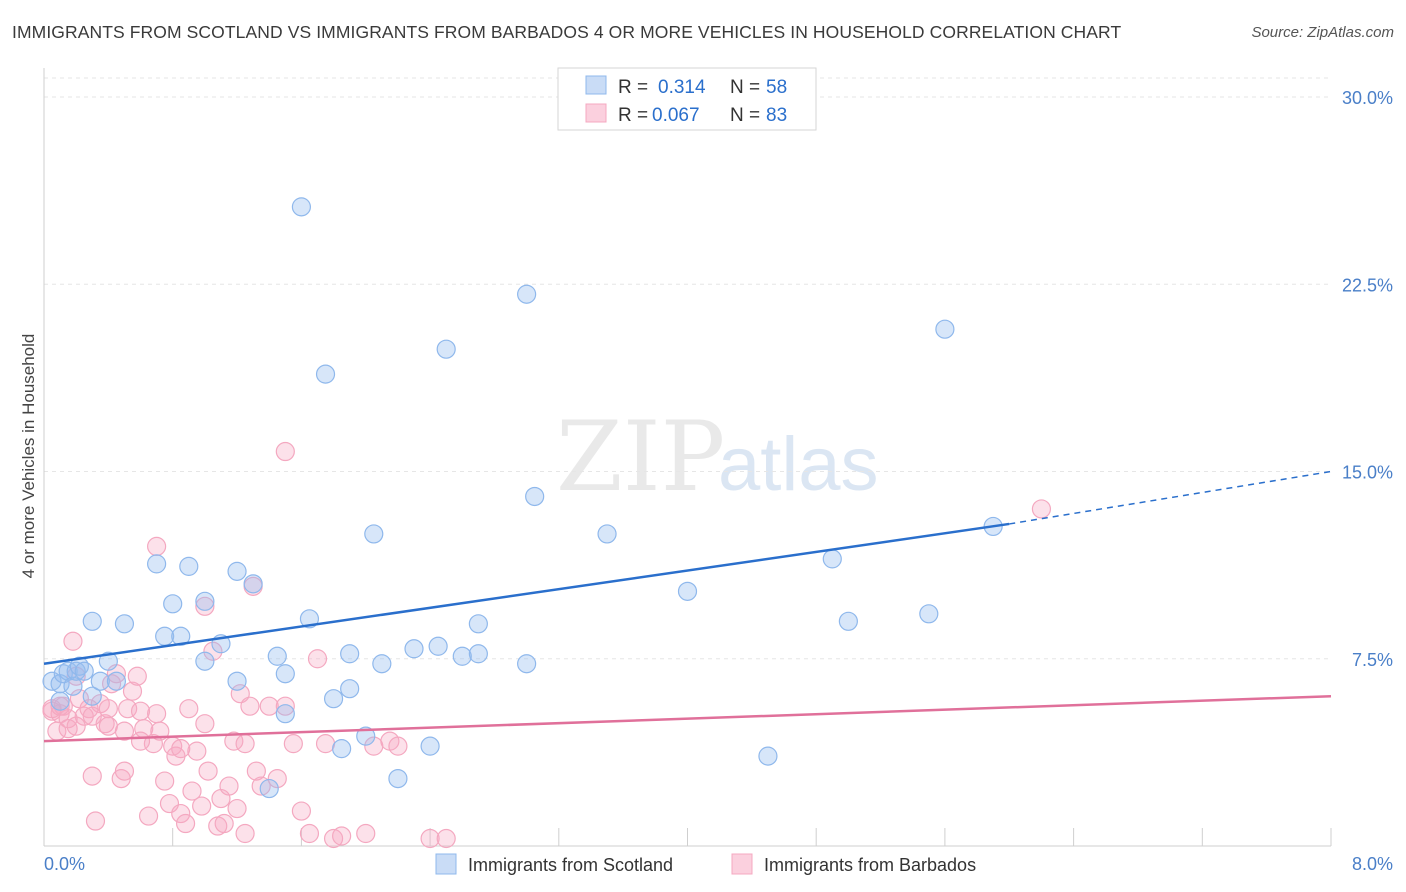 The height and width of the screenshot is (892, 1406). I want to click on bottom-legend-swatch-barbados, so click(742, 864).